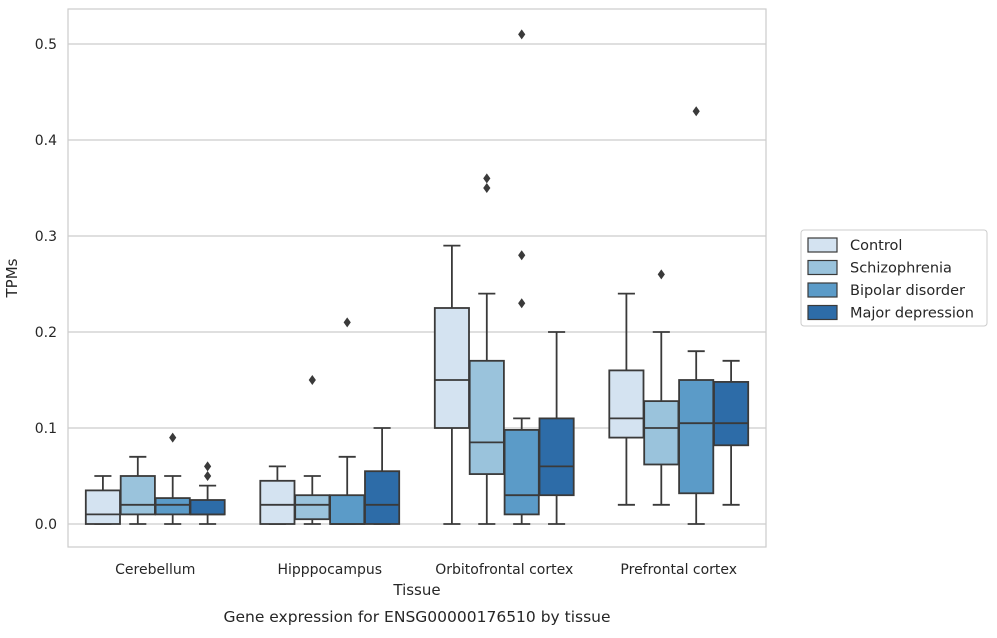 Image resolution: width=997 pixels, height=638 pixels. I want to click on y-axis-label: TPMs, so click(12, 278).